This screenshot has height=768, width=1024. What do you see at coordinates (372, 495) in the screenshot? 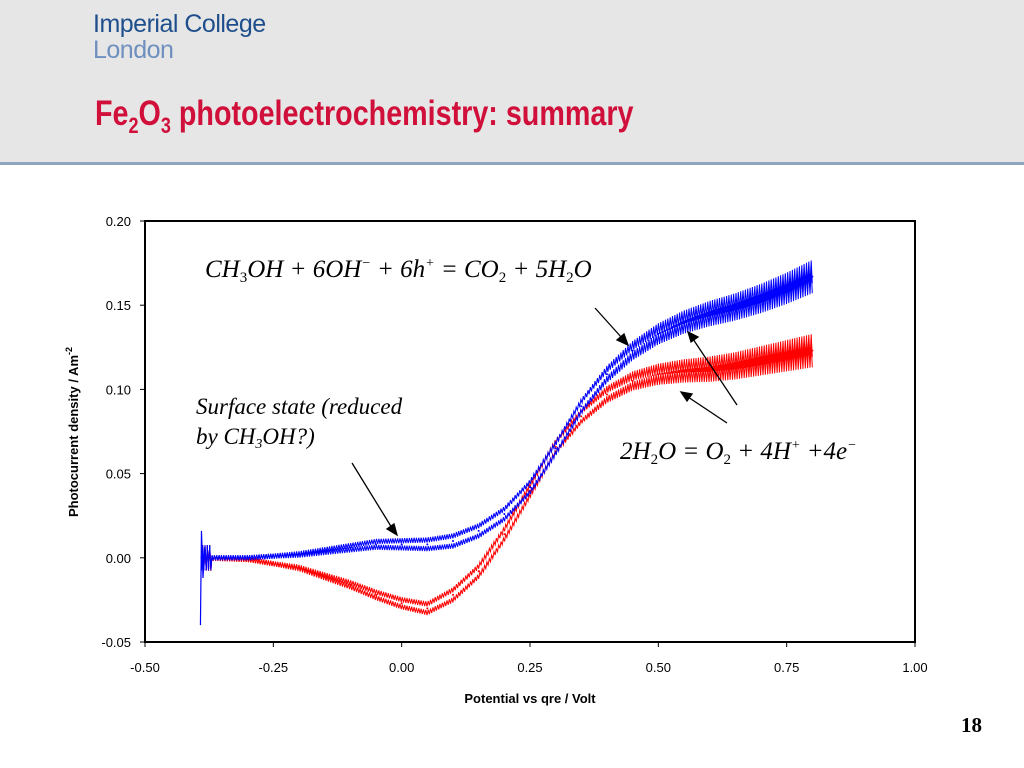
I see `arrow-surface-state` at bounding box center [372, 495].